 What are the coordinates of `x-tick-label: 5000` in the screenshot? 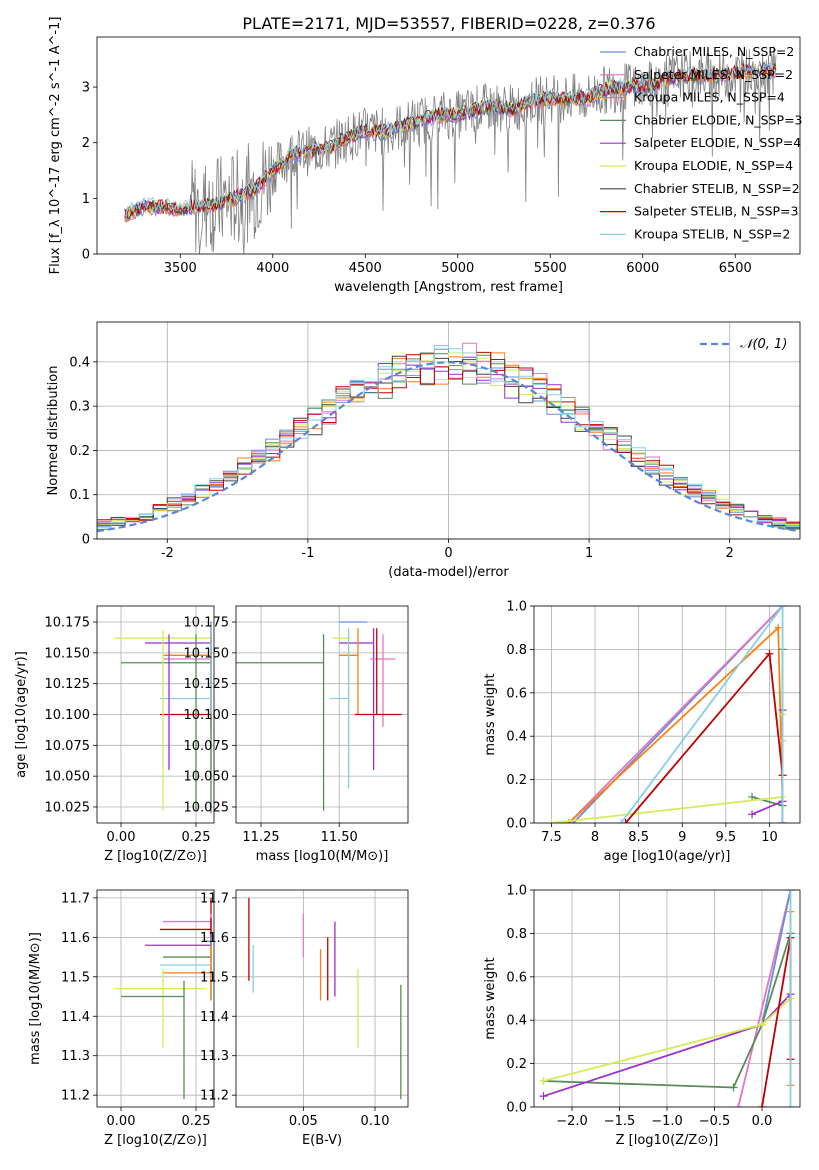 It's located at (457, 268).